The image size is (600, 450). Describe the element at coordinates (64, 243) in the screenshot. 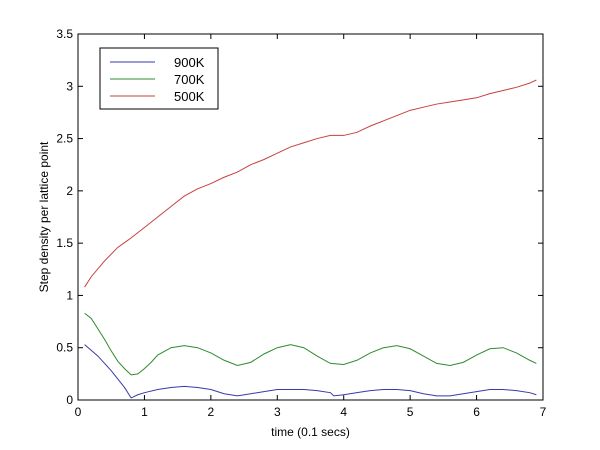

I see `y-tick-label: 1.5` at that location.